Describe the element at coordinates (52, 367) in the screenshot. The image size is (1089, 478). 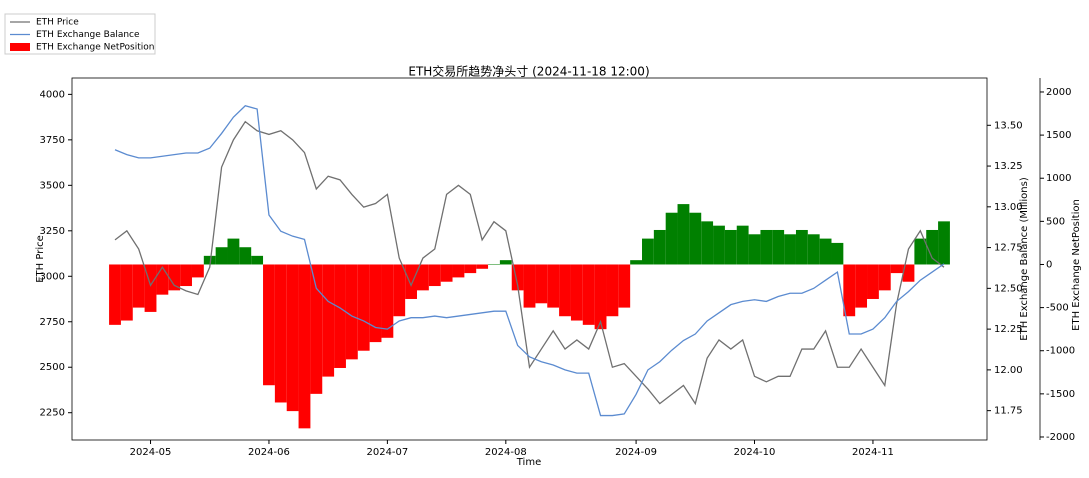
I see `y-tick-label: 2500` at that location.